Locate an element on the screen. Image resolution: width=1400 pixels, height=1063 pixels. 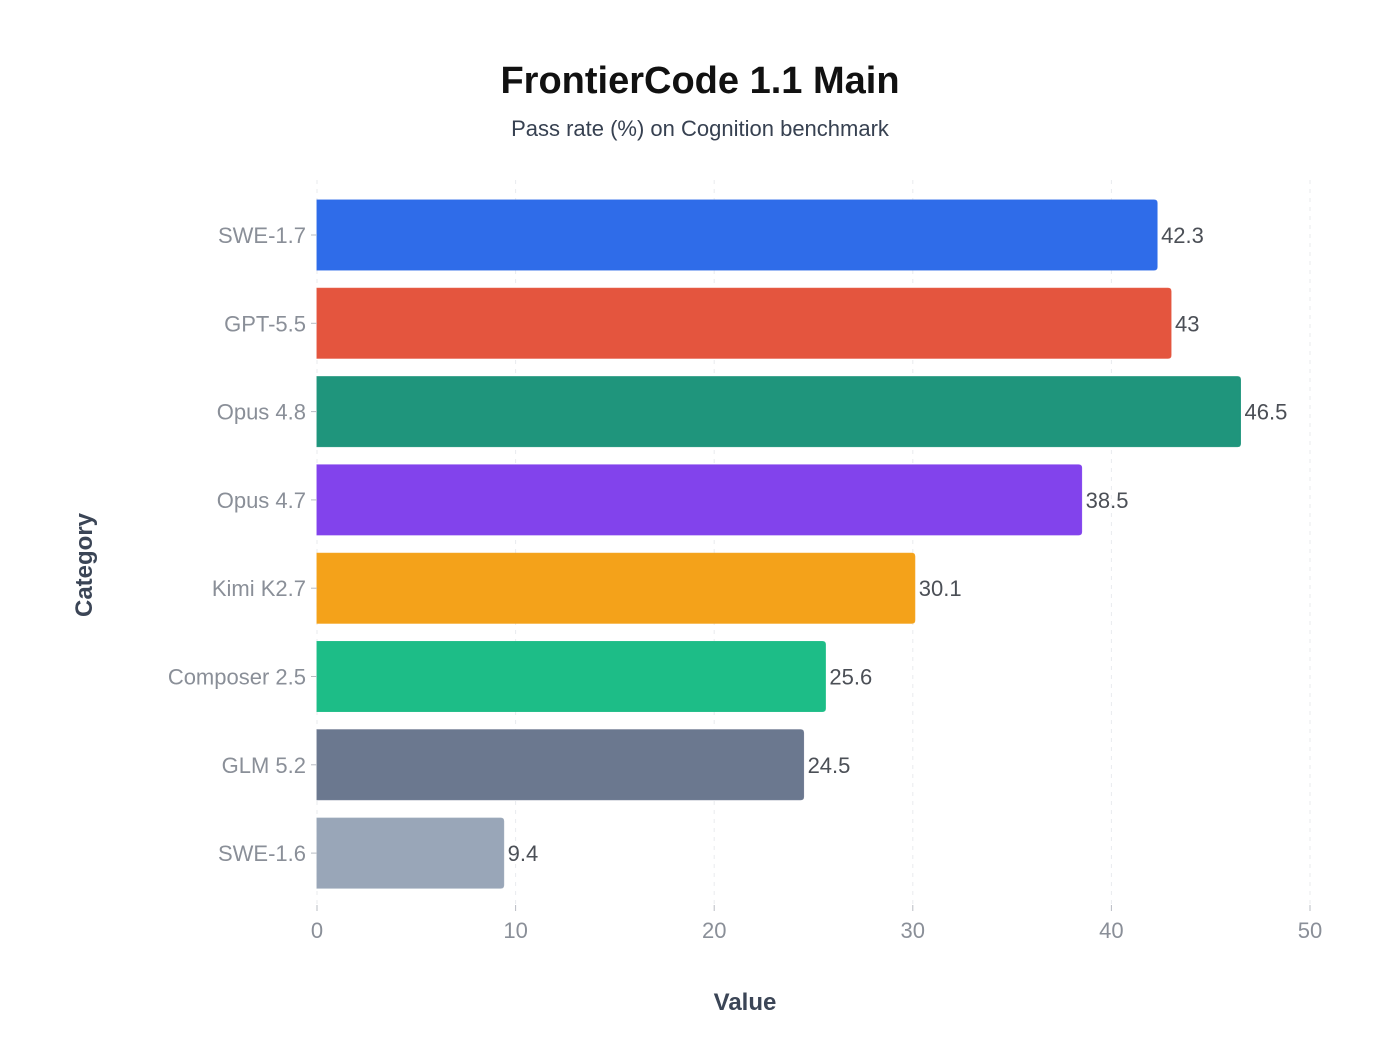
category-label: Kimi K2.7 is located at coordinates (259, 588).